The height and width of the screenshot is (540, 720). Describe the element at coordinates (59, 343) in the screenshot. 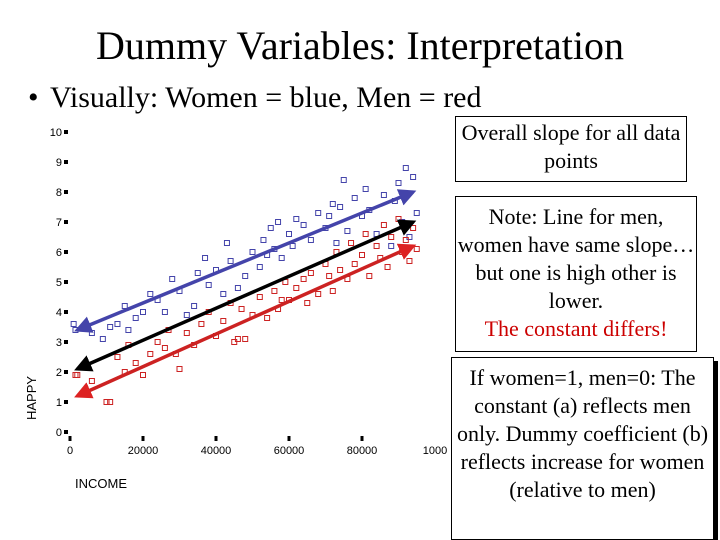

I see `y-tick-label: 3` at that location.